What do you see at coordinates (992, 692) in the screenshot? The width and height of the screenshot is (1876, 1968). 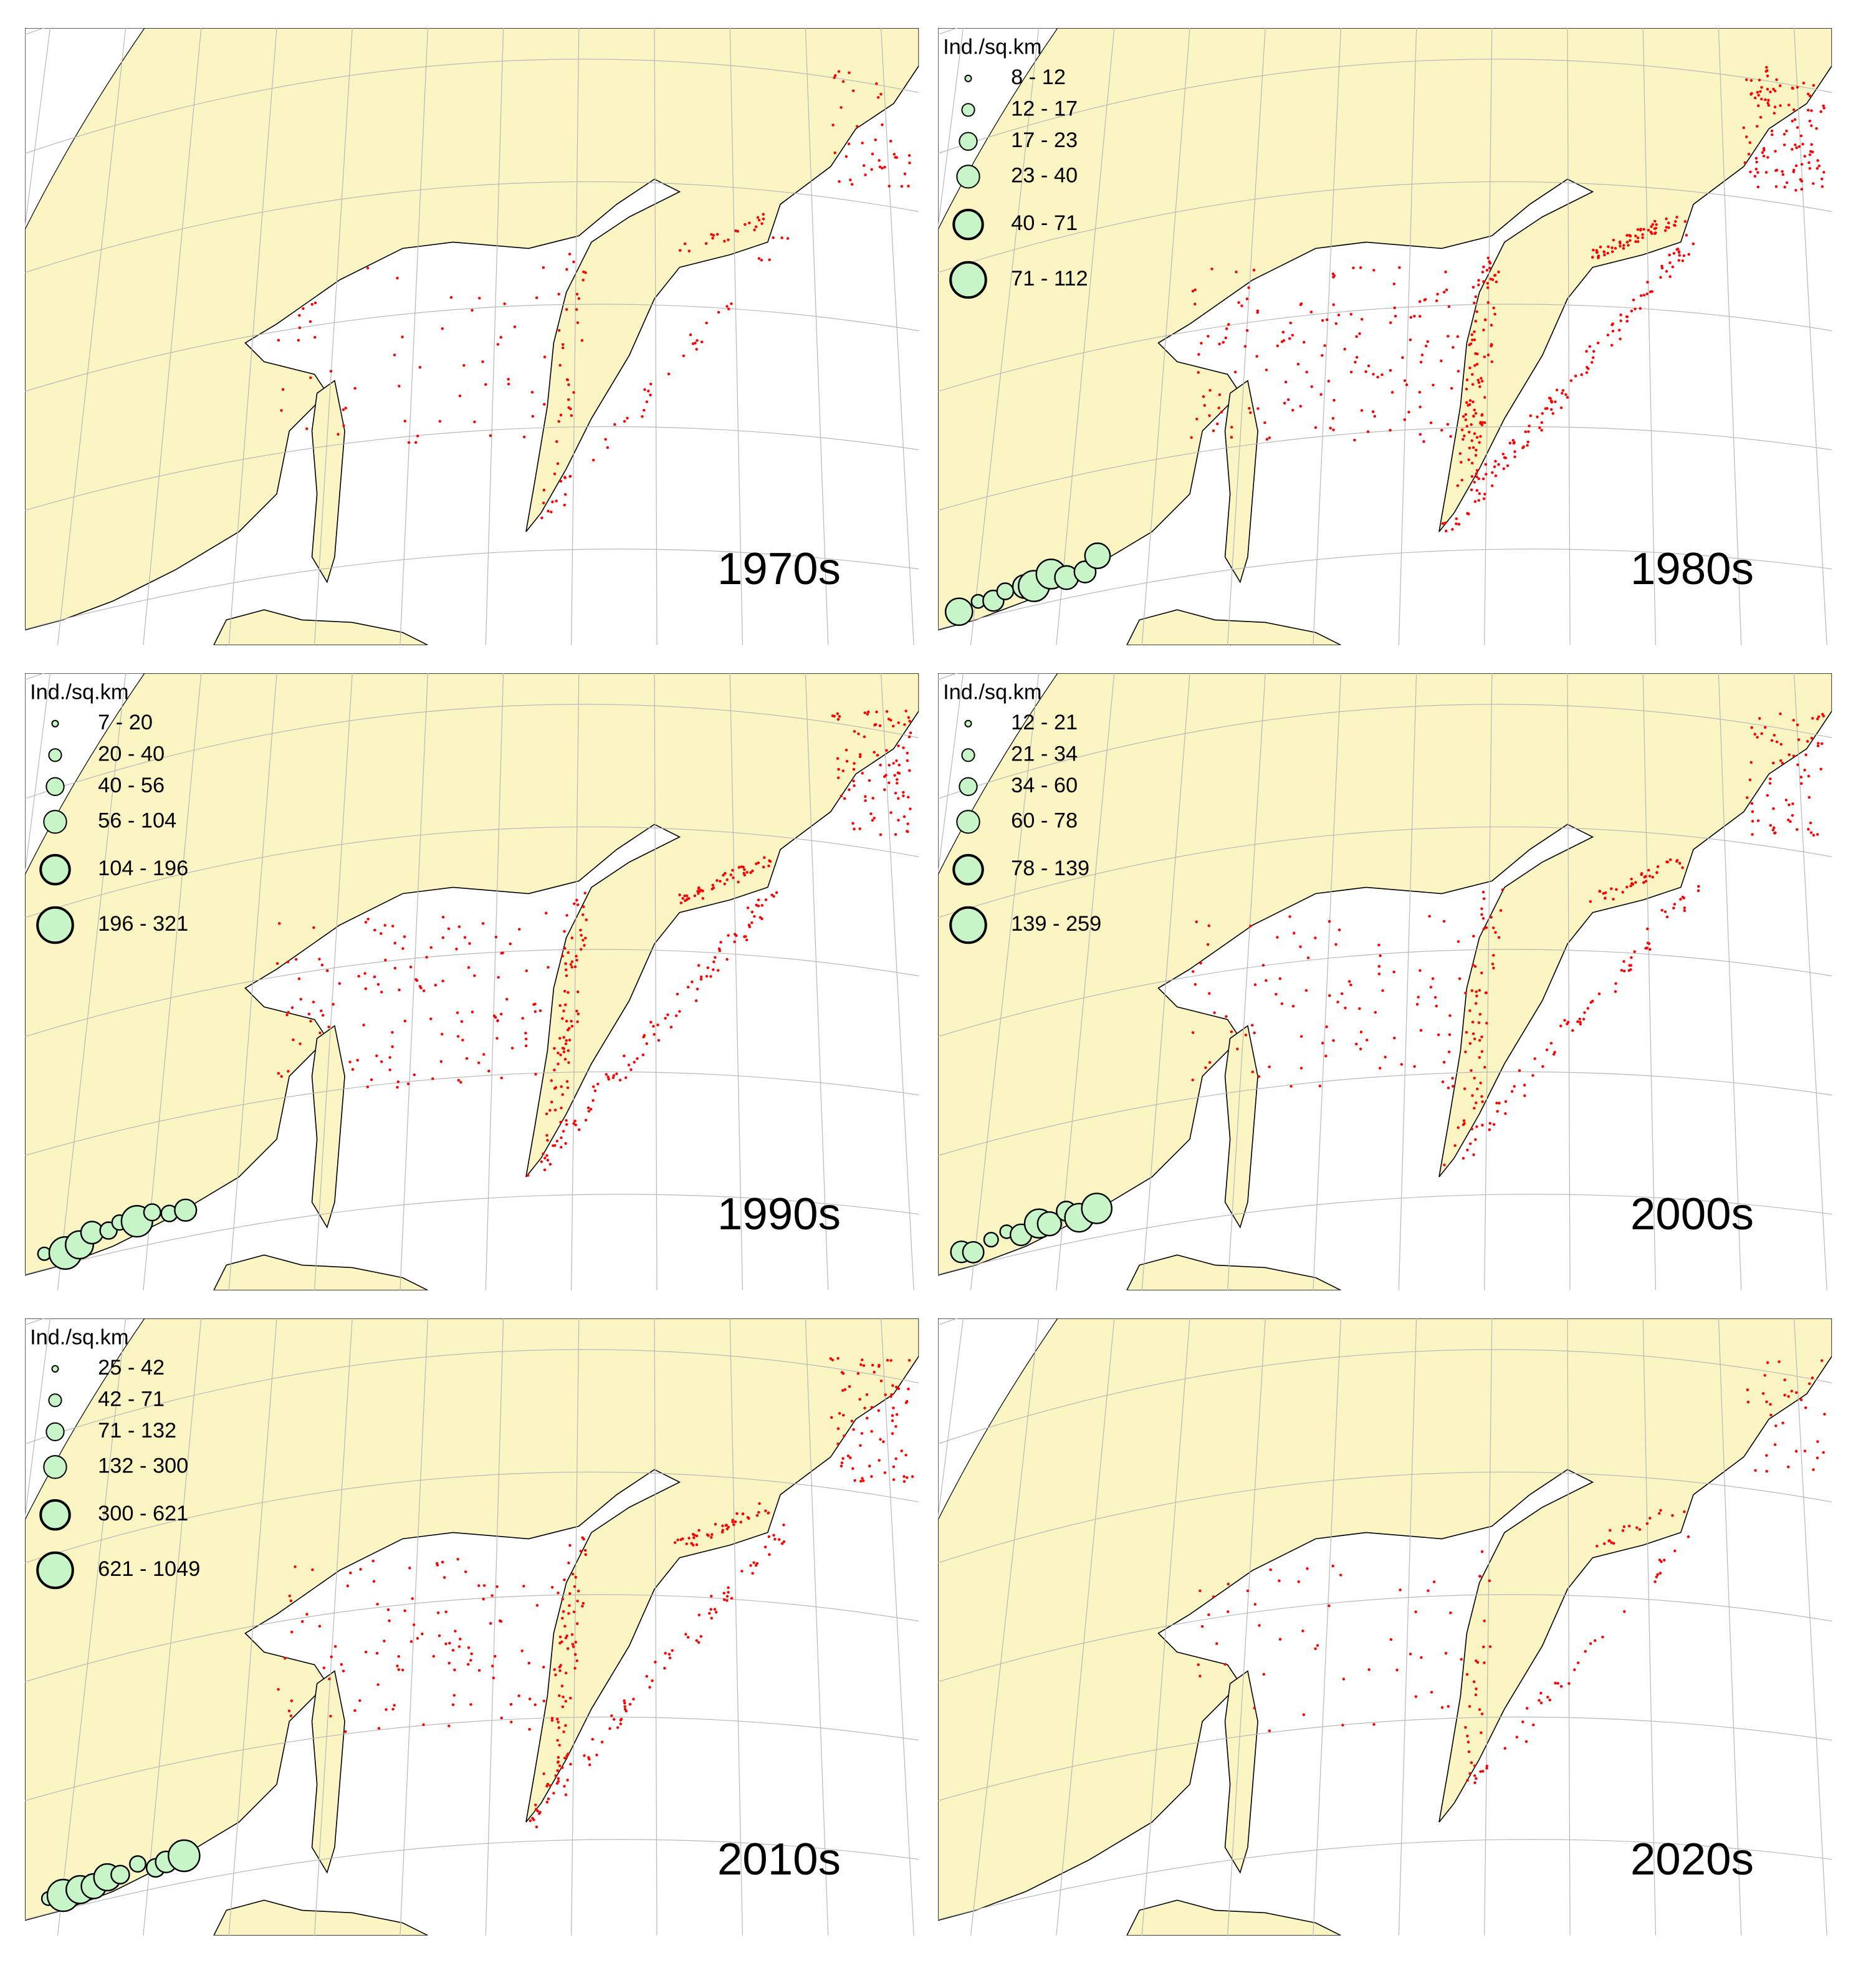 I see `legend-title: Ind./sq.km` at bounding box center [992, 692].